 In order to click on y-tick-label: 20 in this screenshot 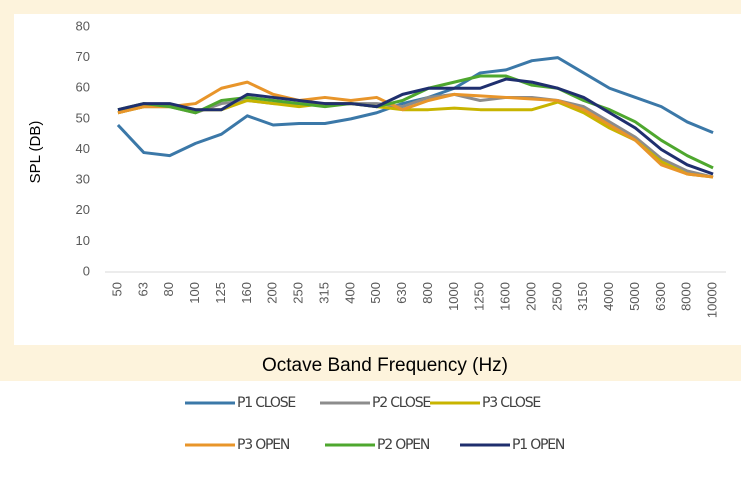, I will do `click(83, 209)`.